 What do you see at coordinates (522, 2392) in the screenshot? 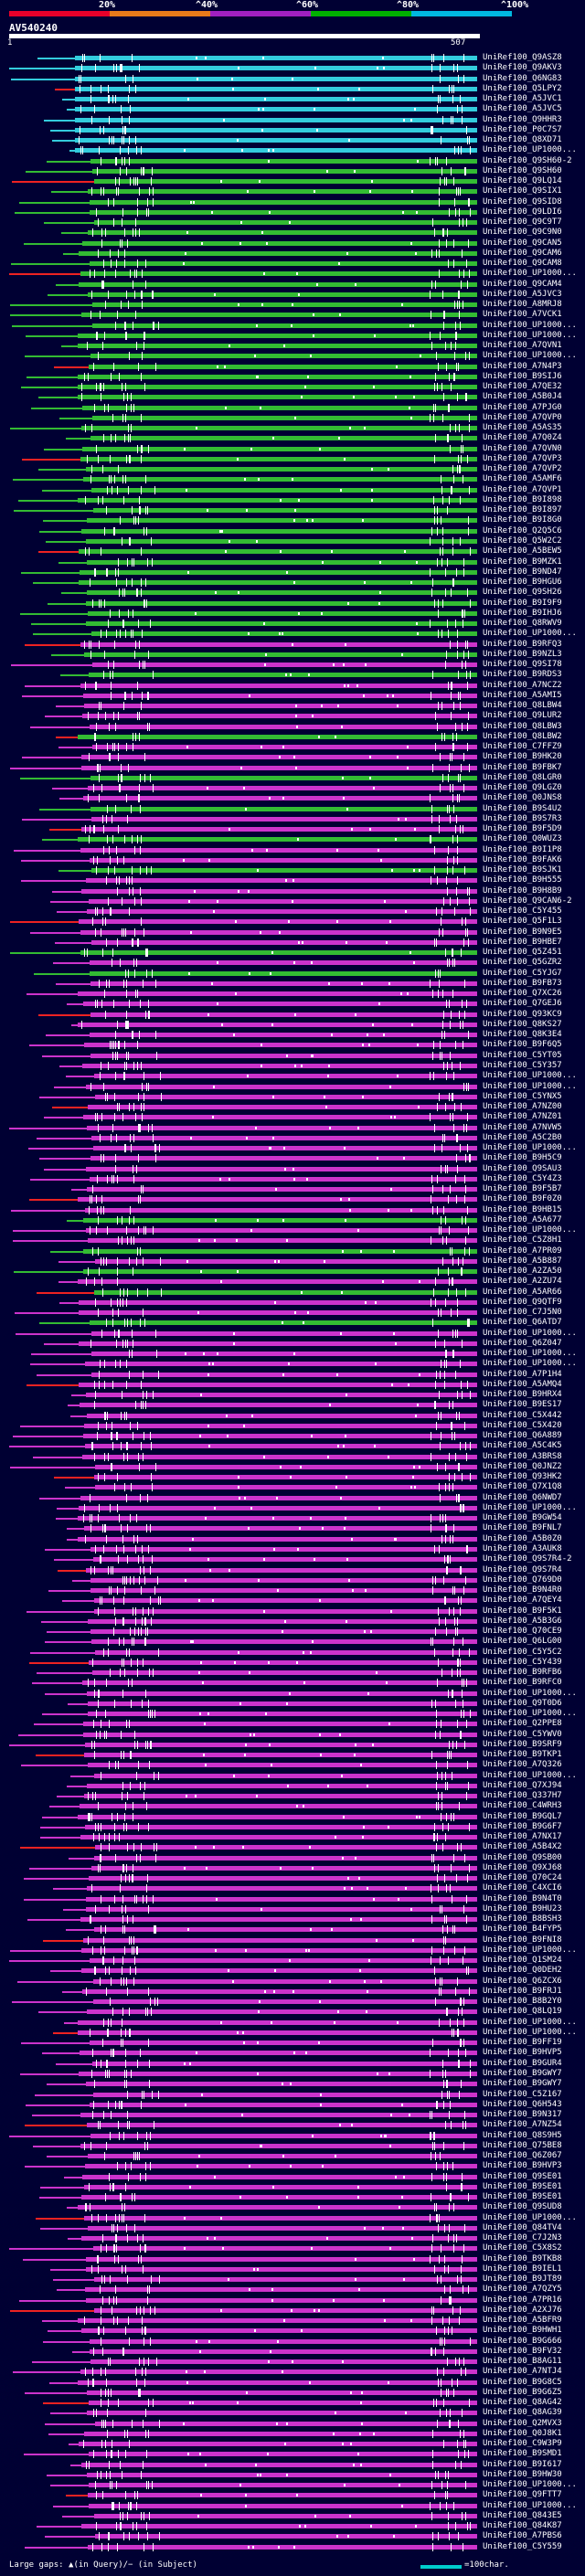
I see `hit-label: UniRef100_B9G6Z5` at bounding box center [522, 2392].